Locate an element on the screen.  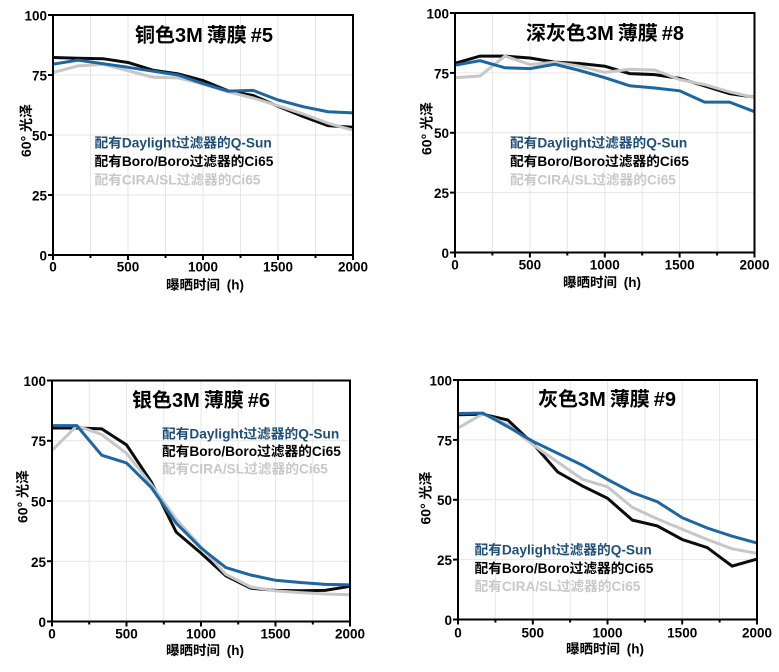
svg-text: #5 is located at coordinates (262, 36).